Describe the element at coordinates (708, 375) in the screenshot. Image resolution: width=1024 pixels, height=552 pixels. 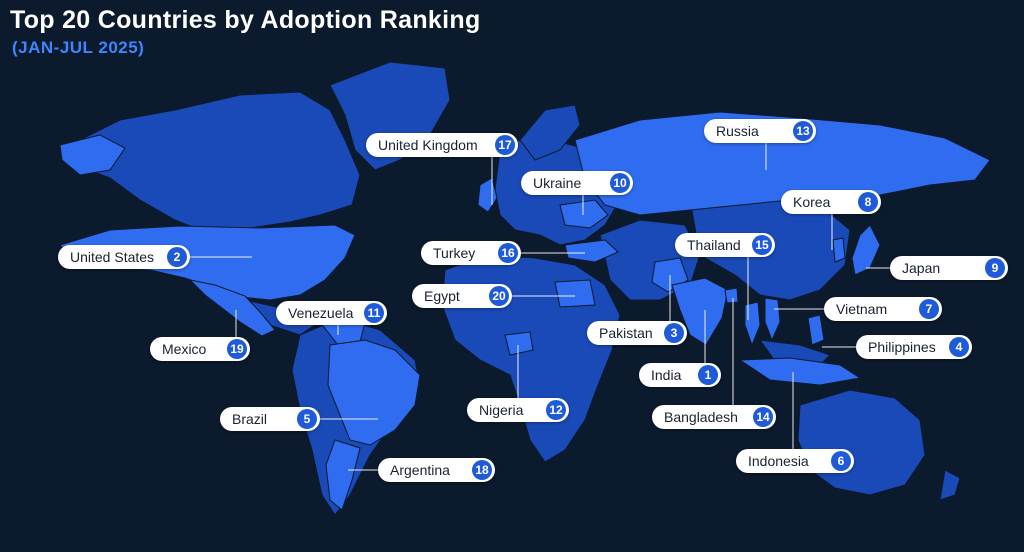
I see `rank-badge: 1` at that location.